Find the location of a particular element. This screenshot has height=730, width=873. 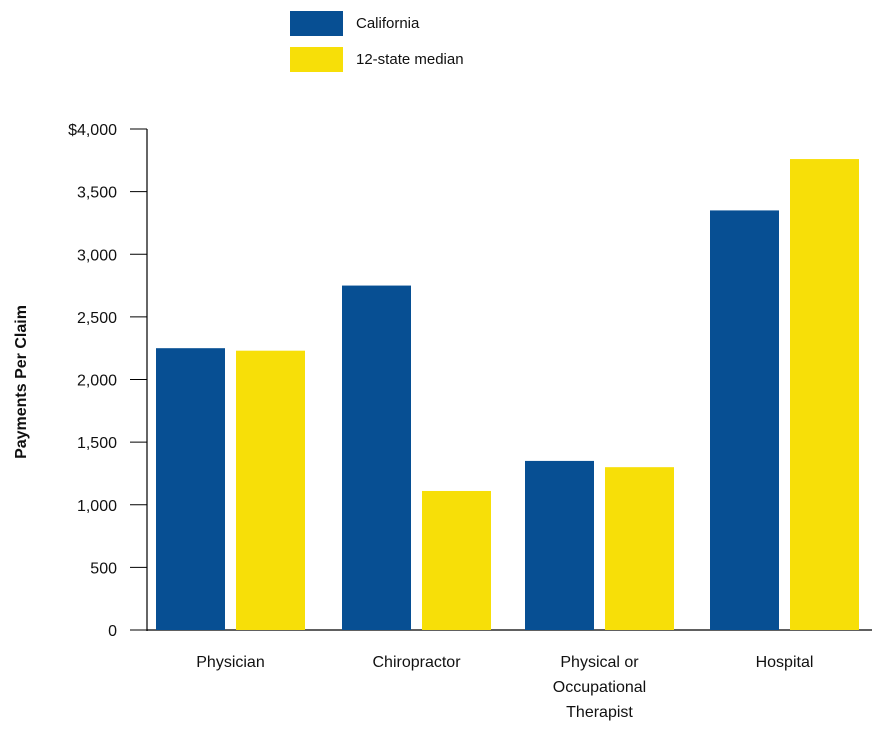

x-tick-label: Hospital is located at coordinates (785, 662).